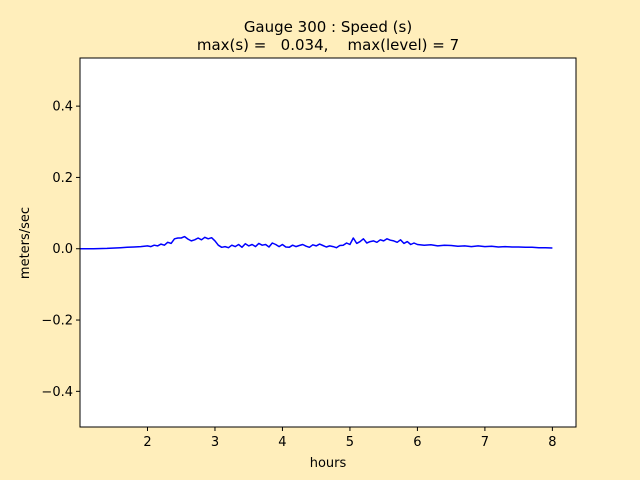  Describe the element at coordinates (57, 321) in the screenshot. I see `y-tick-label: −0.2` at that location.